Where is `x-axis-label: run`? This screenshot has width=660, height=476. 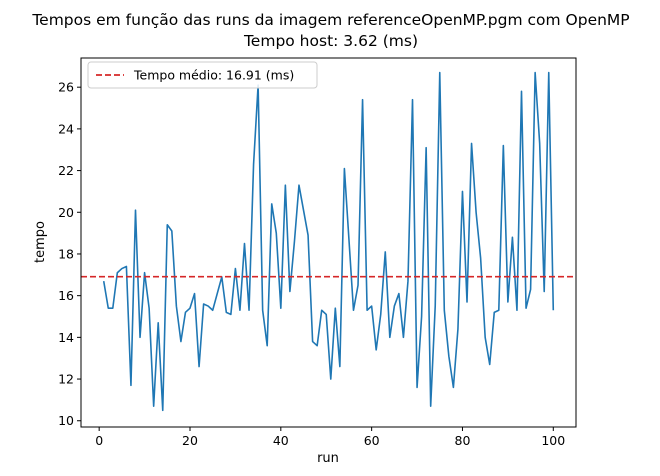 x-axis-label: run is located at coordinates (328, 458).